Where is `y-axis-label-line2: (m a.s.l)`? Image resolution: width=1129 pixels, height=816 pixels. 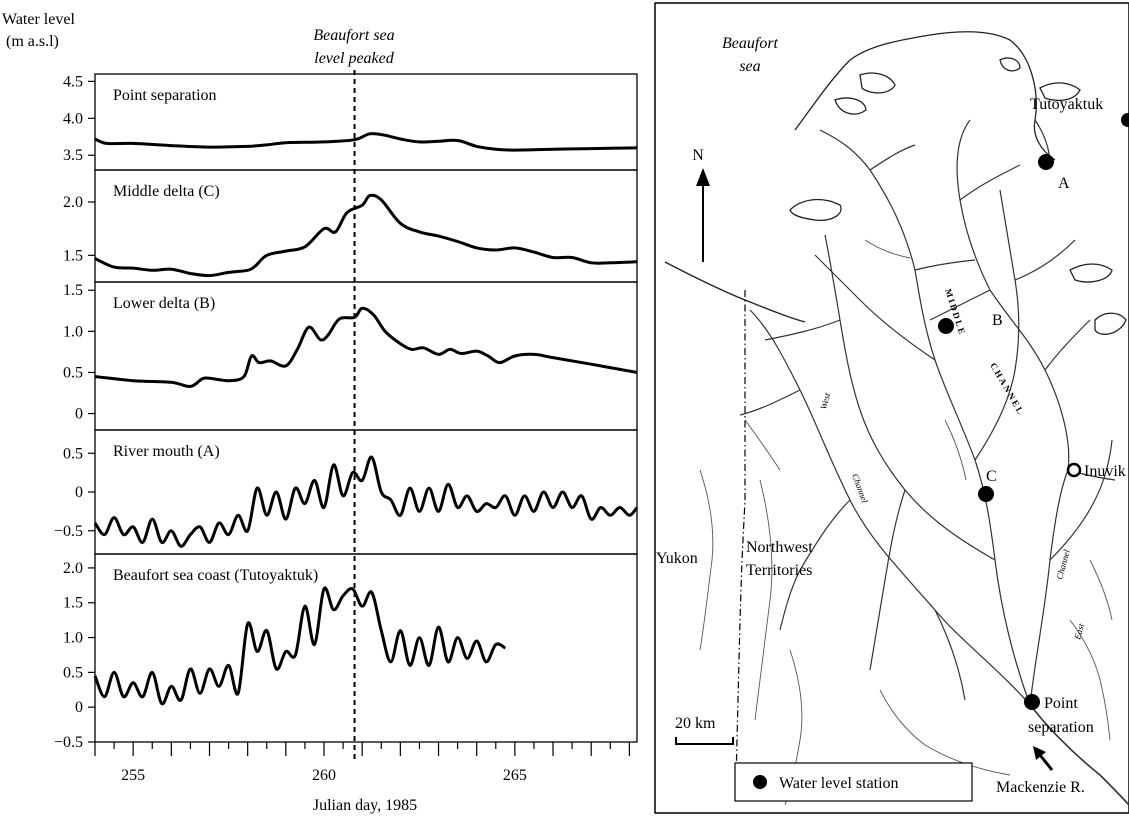 y-axis-label-line2: (m a.s.l) is located at coordinates (32, 41).